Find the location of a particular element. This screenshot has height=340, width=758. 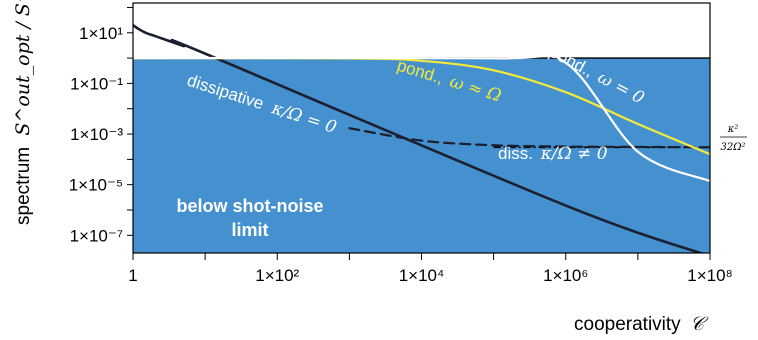

annotation-diss: diss. κ/Ω ≠ 0 is located at coordinates (553, 154).